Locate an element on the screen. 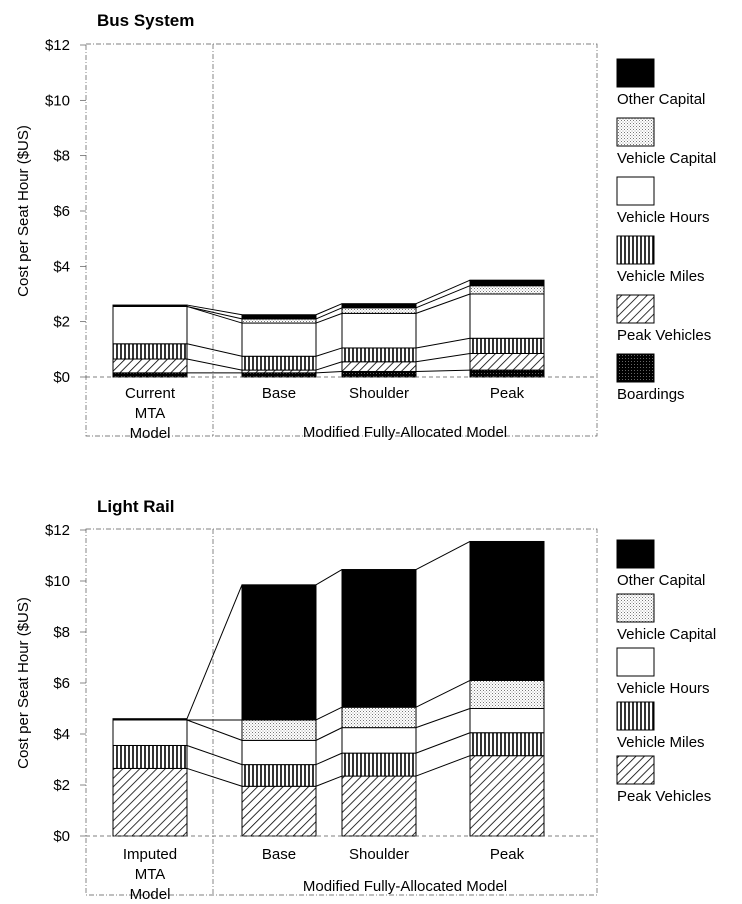 The width and height of the screenshot is (742, 904). legend-label: Boardings is located at coordinates (651, 394).